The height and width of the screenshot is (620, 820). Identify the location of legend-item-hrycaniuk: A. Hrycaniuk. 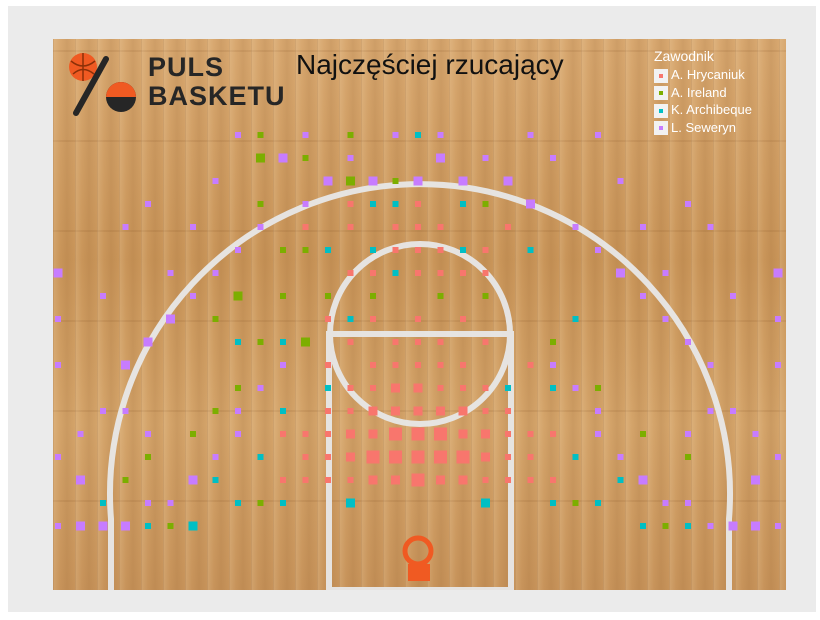
(719, 75).